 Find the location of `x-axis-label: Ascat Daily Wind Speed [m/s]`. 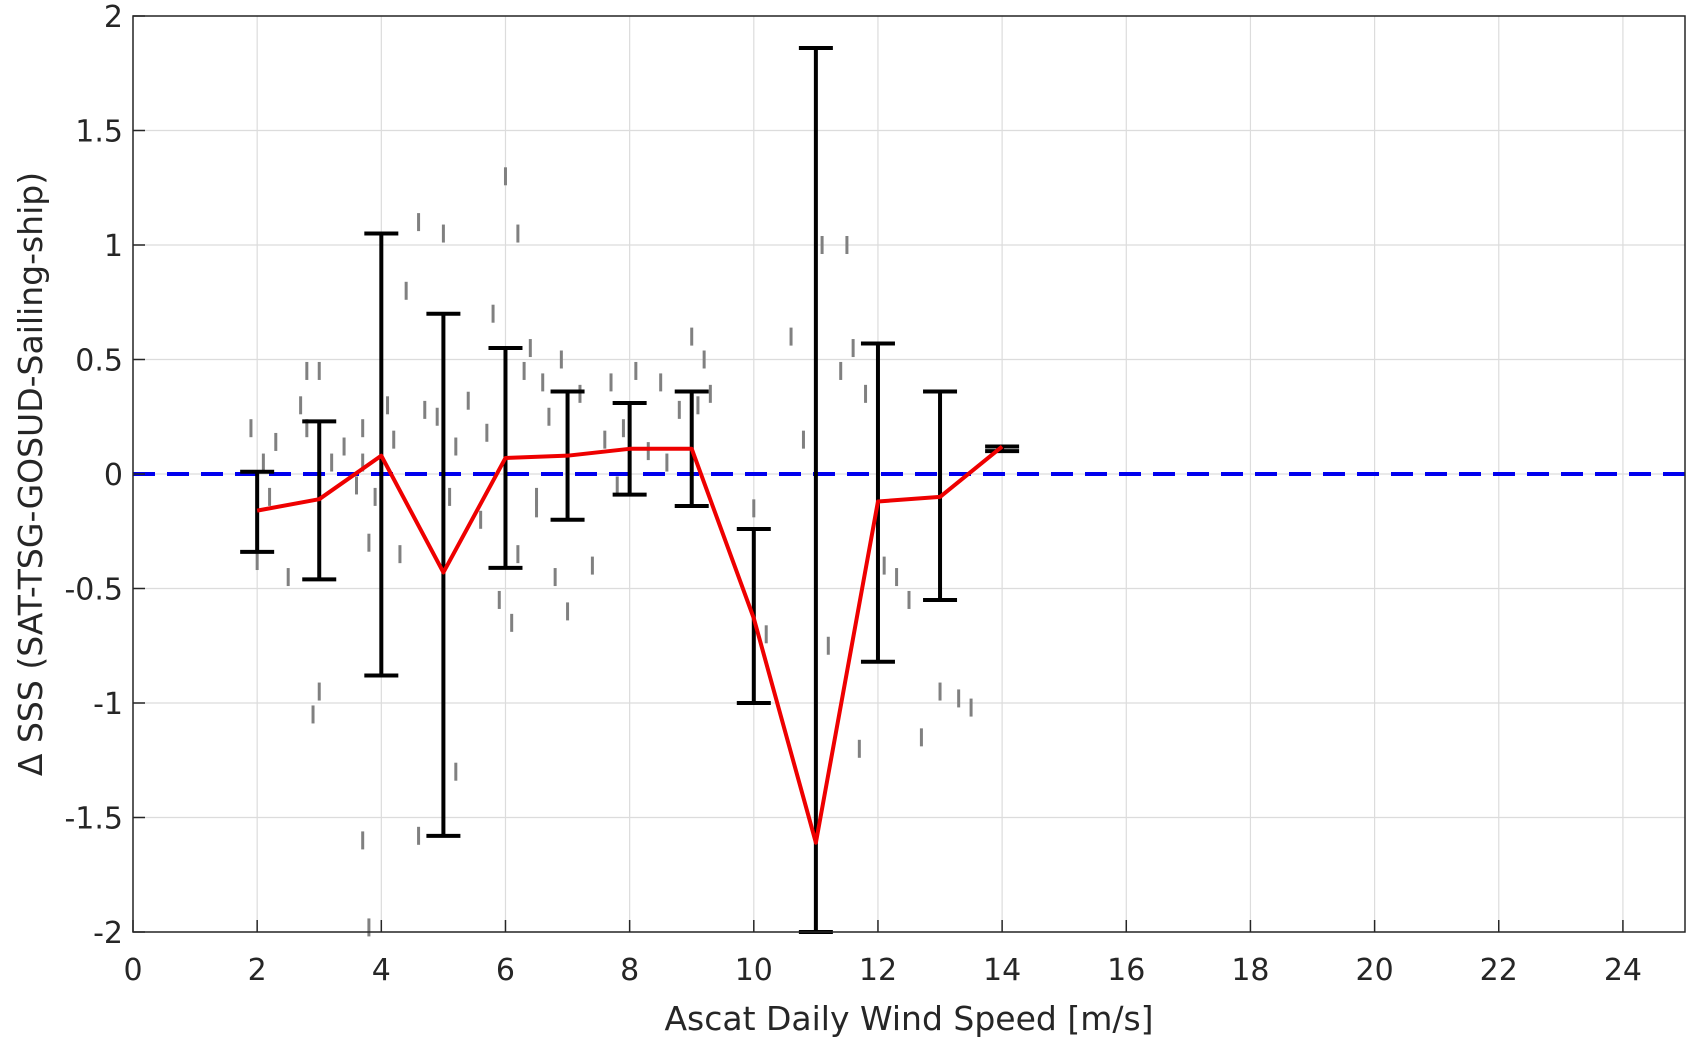

x-axis-label: Ascat Daily Wind Speed [m/s] is located at coordinates (908, 1018).